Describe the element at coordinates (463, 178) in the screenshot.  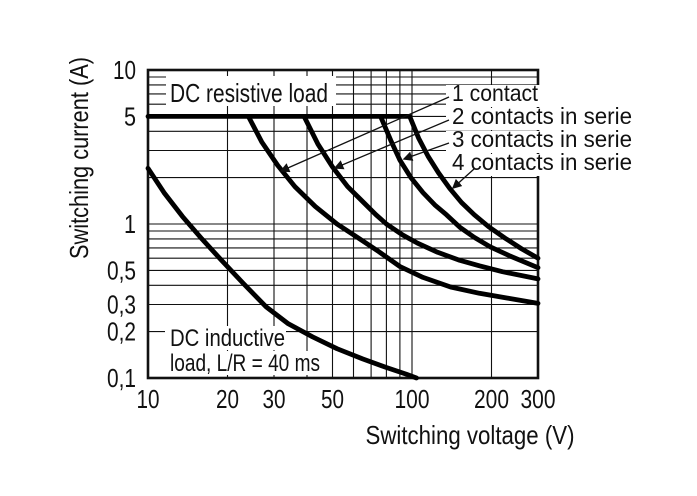
I see `leader-arrow-4-contacts` at that location.